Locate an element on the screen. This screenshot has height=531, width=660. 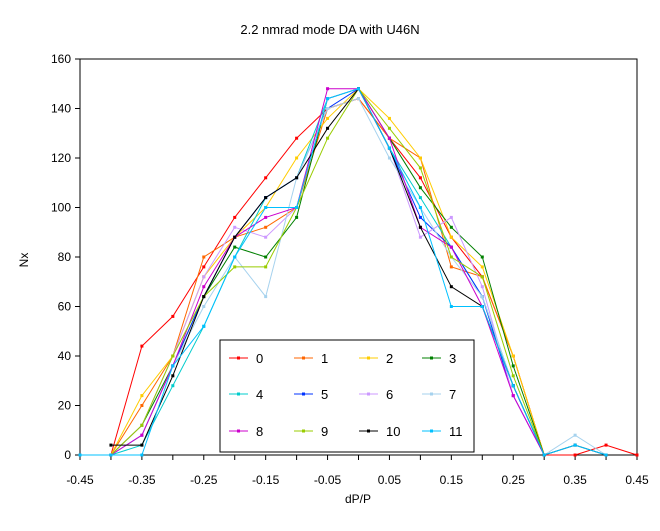
y-tick-label: 140 is located at coordinates (61, 109).